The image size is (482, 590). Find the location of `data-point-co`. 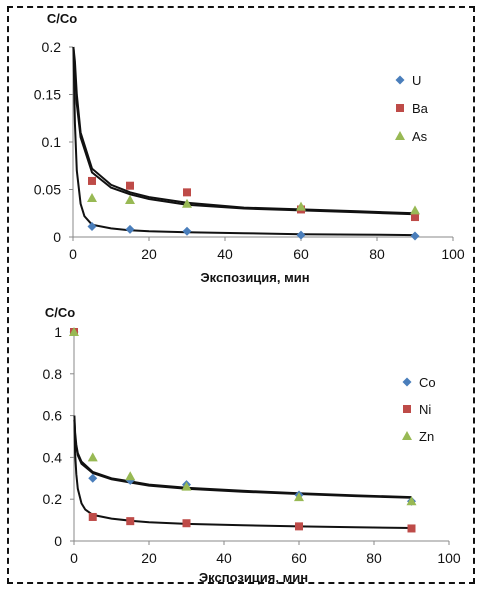

data-point-co is located at coordinates (93, 478).